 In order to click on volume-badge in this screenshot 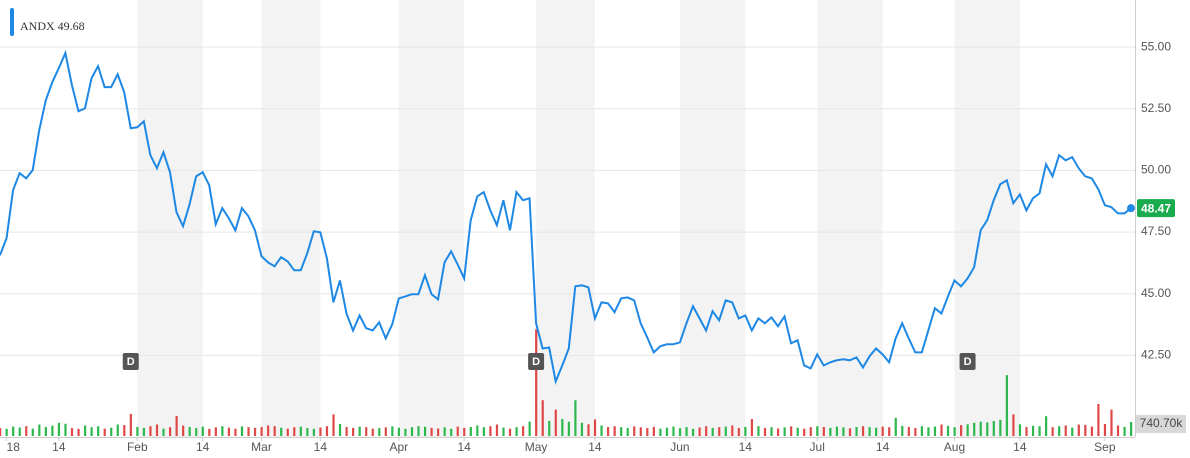, I will do `click(1161, 424)`.